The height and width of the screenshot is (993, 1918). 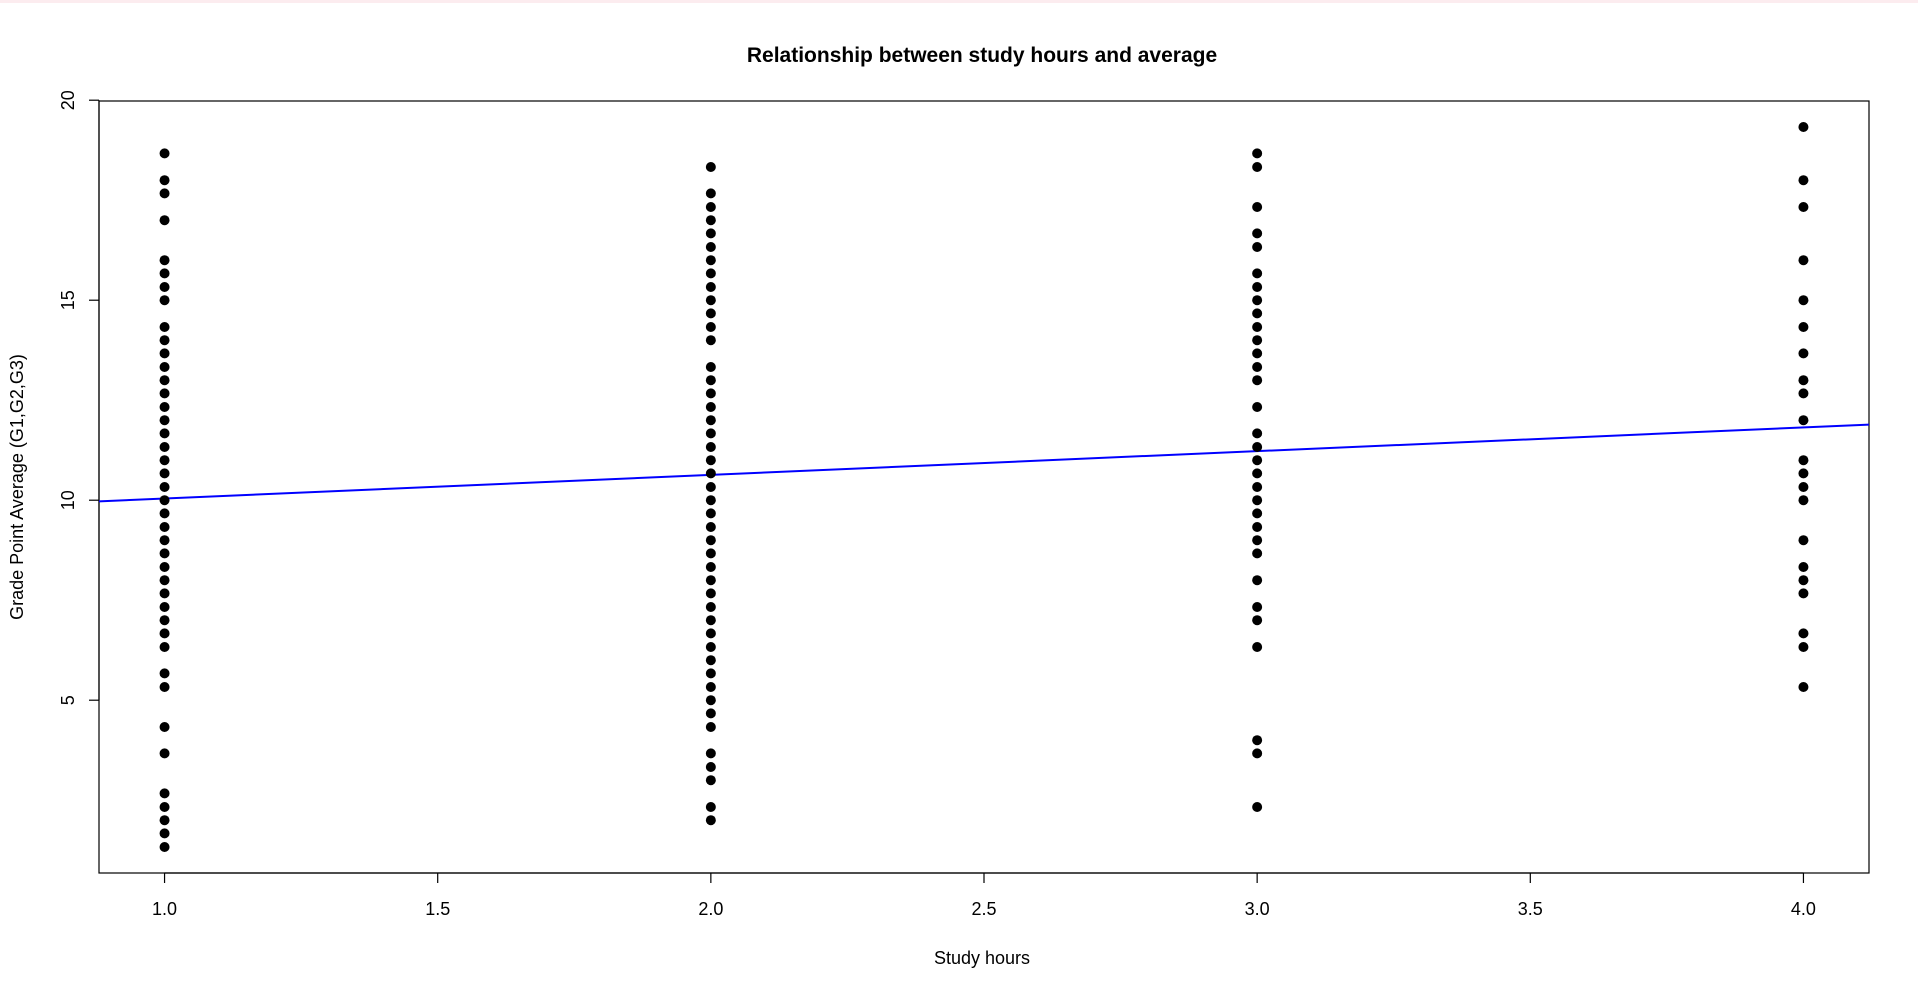 I want to click on y-tick-label: 5, so click(x=68, y=700).